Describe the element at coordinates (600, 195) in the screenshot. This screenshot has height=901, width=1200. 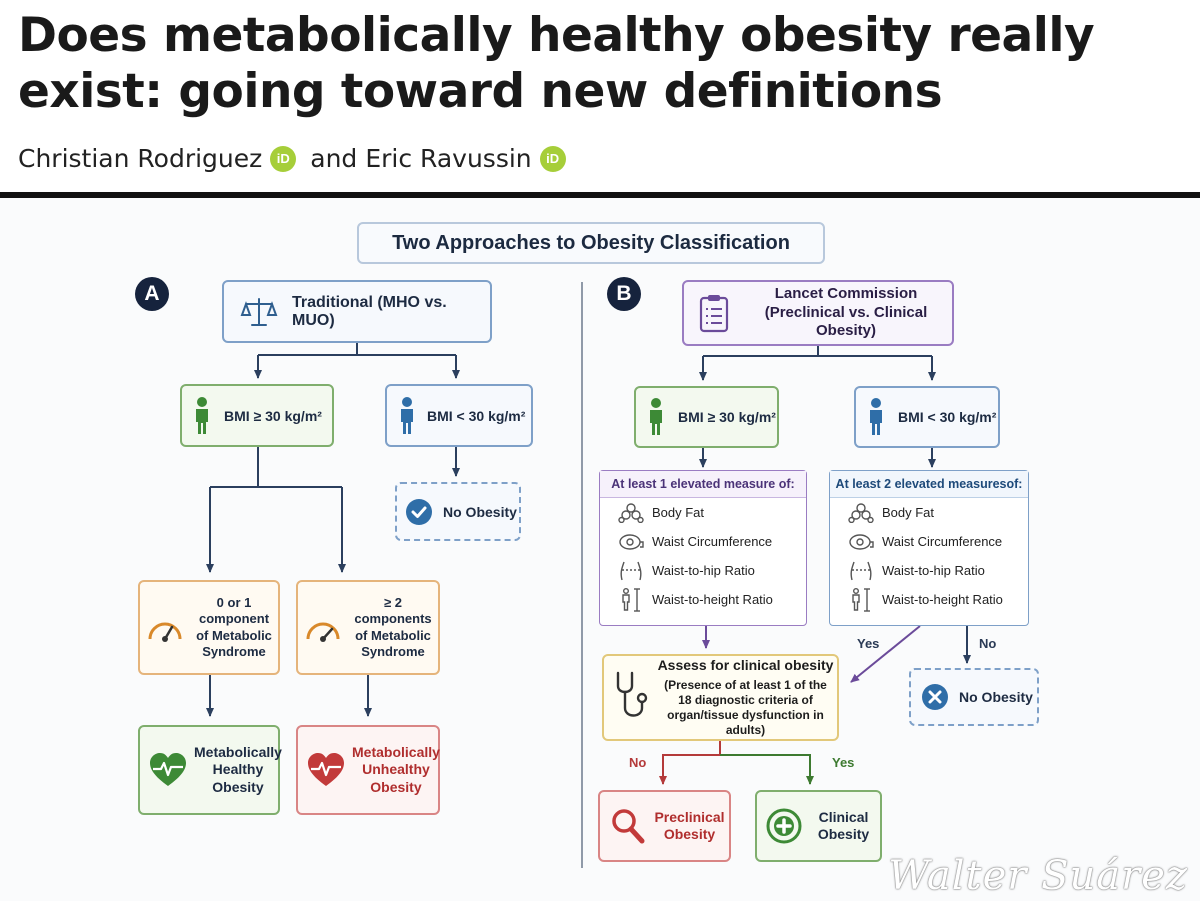
I see `header-divider` at that location.